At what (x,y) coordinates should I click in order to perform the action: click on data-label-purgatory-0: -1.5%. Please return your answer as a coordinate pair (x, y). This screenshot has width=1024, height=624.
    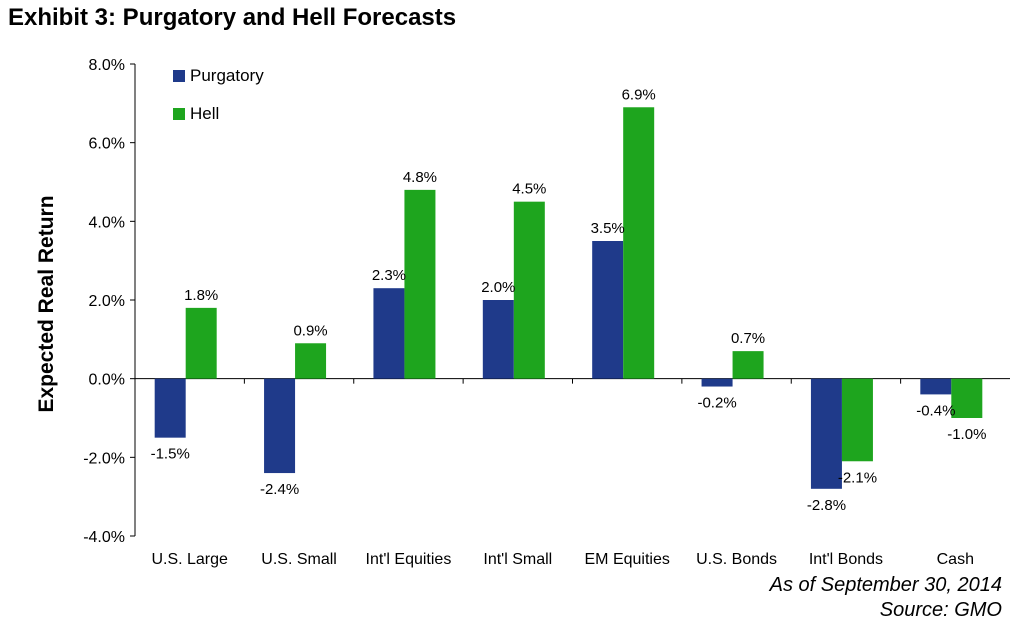
    Looking at the image, I should click on (170, 454).